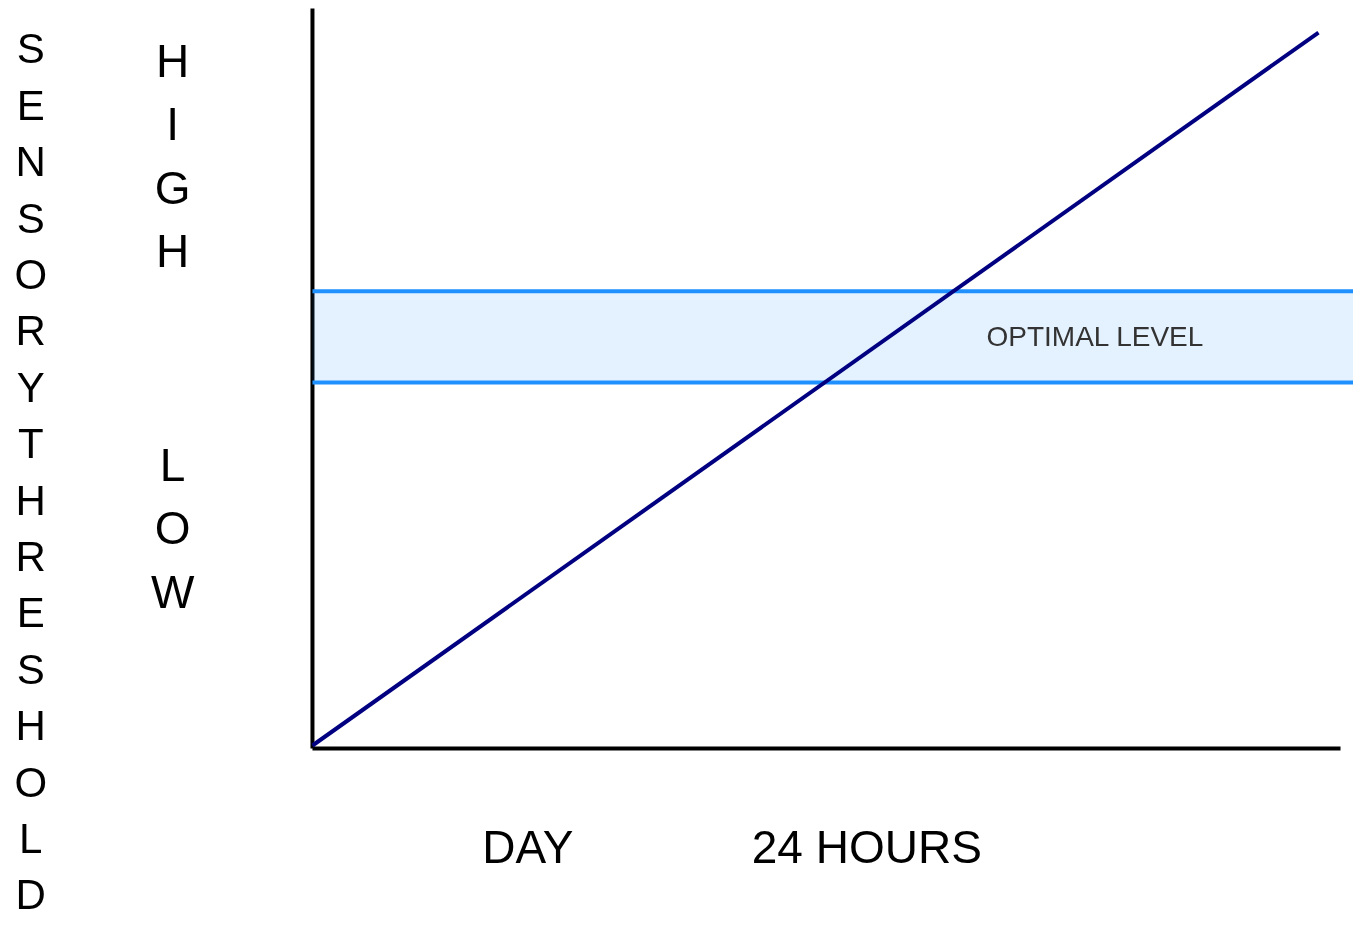  Describe the element at coordinates (1095, 337) in the screenshot. I see `band-label: OPTIMAL LEVEL` at that location.